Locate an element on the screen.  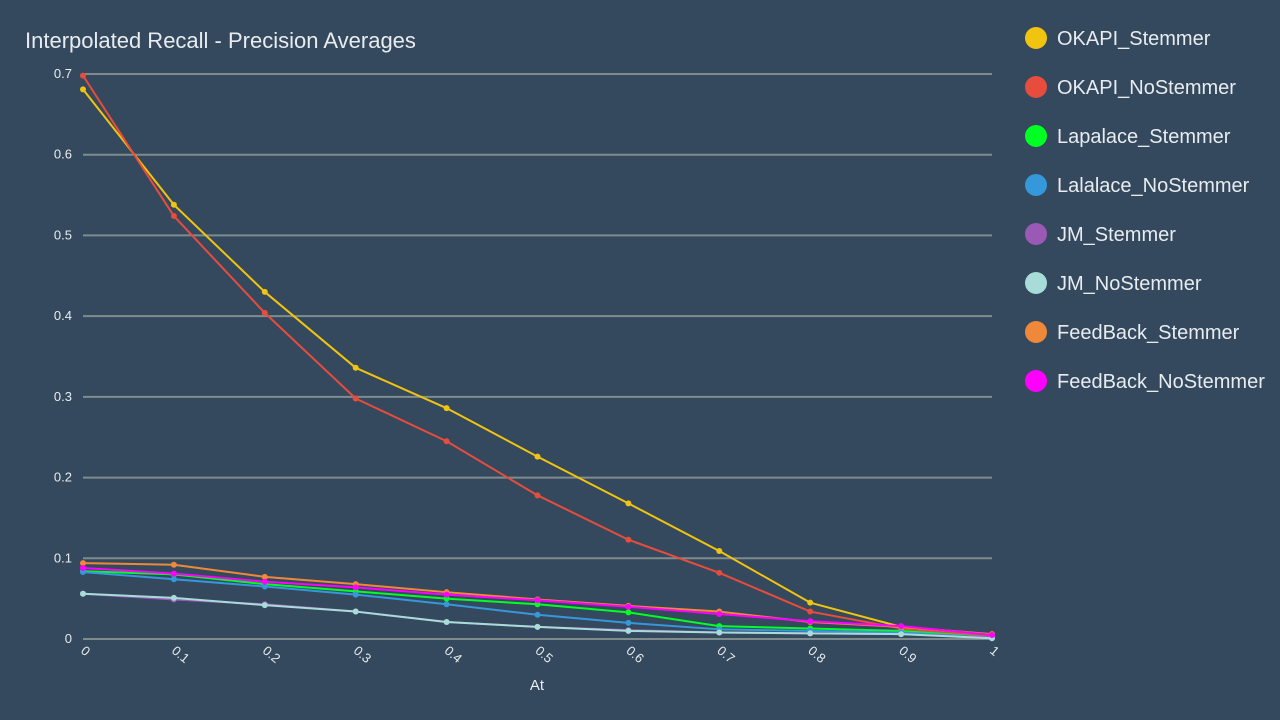
legend-label: Lalalace_NoStemmer is located at coordinates (1153, 186).